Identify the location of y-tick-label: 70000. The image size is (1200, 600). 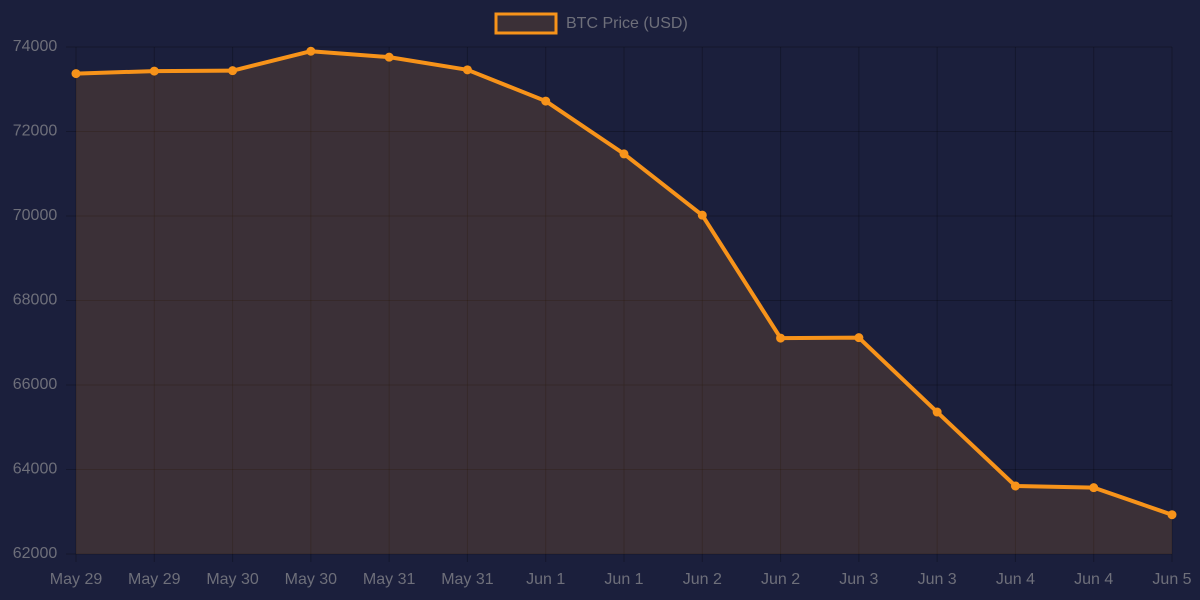
(35, 215).